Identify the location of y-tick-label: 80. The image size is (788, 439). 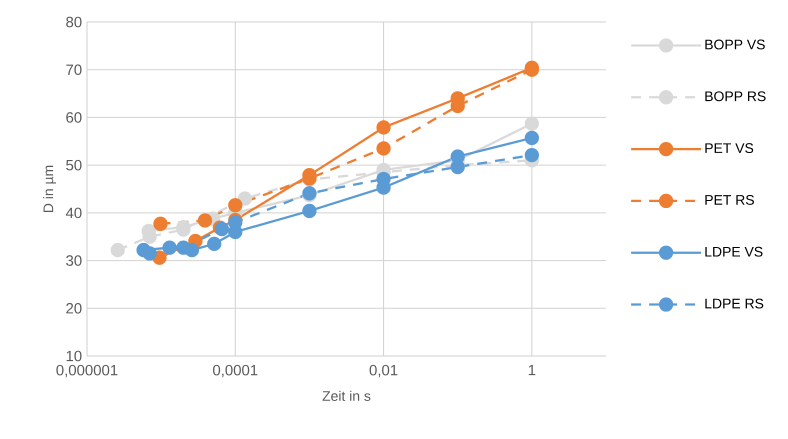
(74, 22).